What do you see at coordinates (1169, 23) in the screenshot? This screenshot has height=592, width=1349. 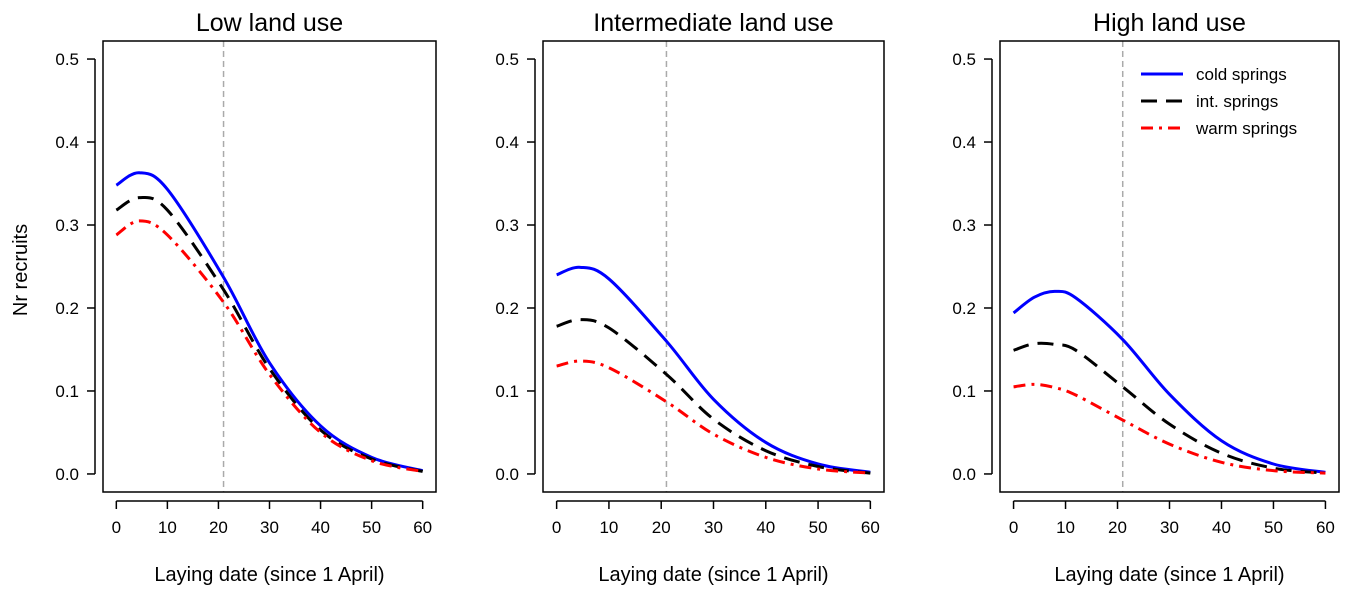 I see `panel-title: High land use` at bounding box center [1169, 23].